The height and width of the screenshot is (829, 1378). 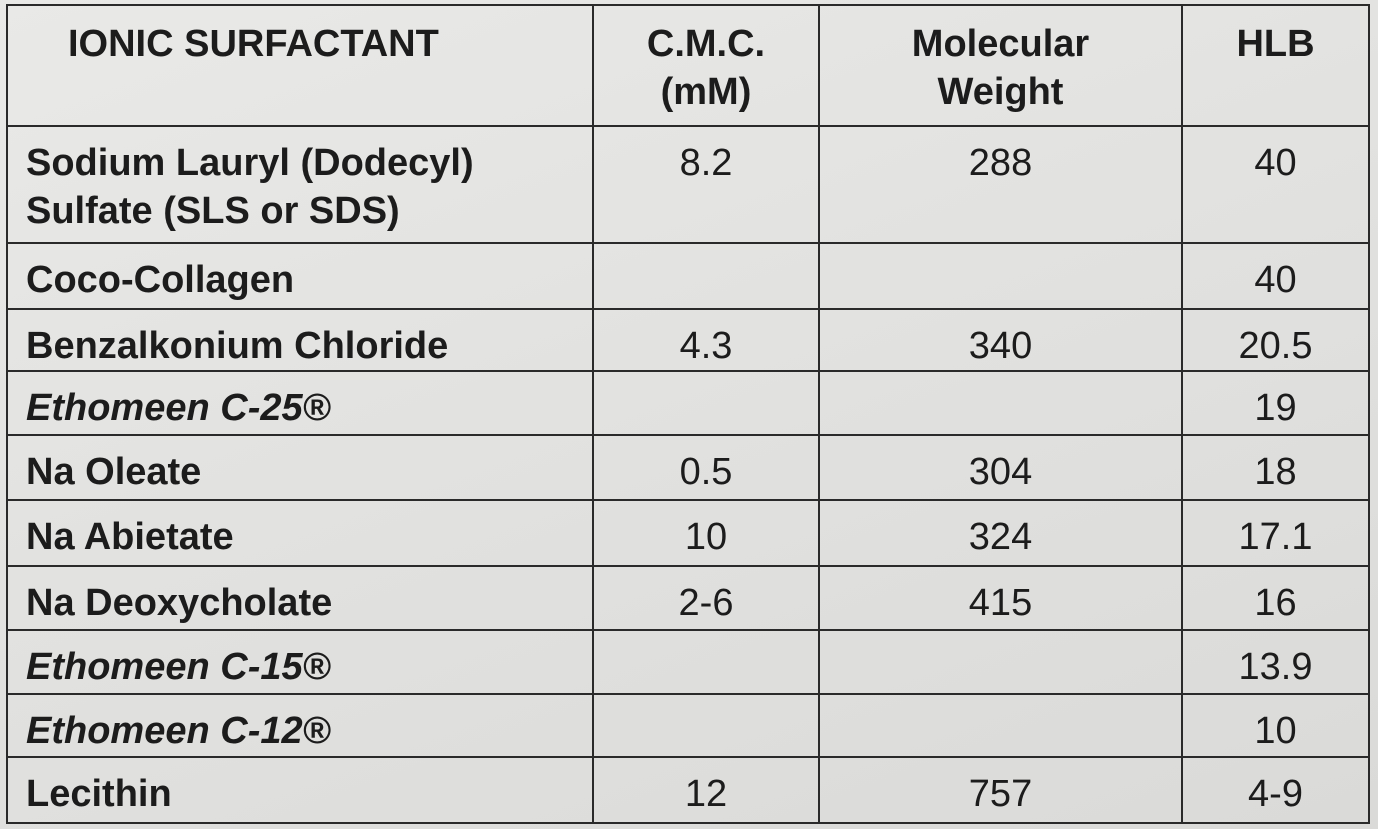 I want to click on surfactant-name-cell: Na Abietate, so click(x=300, y=532).